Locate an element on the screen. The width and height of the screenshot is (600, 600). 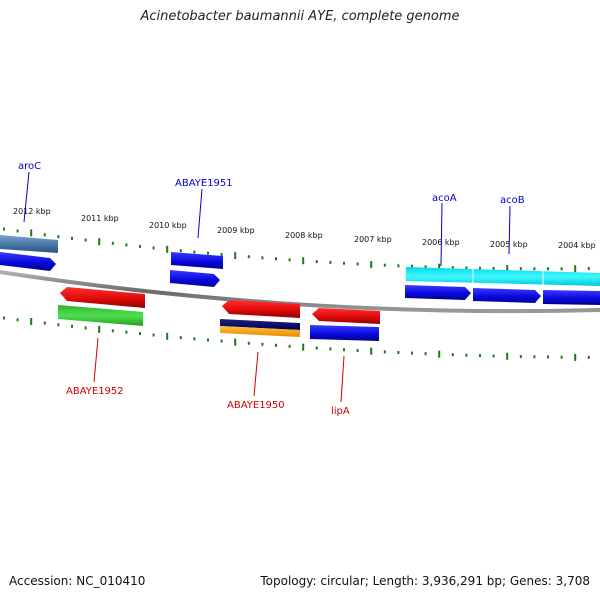
upper-tick-track is located at coordinates (296, 250).